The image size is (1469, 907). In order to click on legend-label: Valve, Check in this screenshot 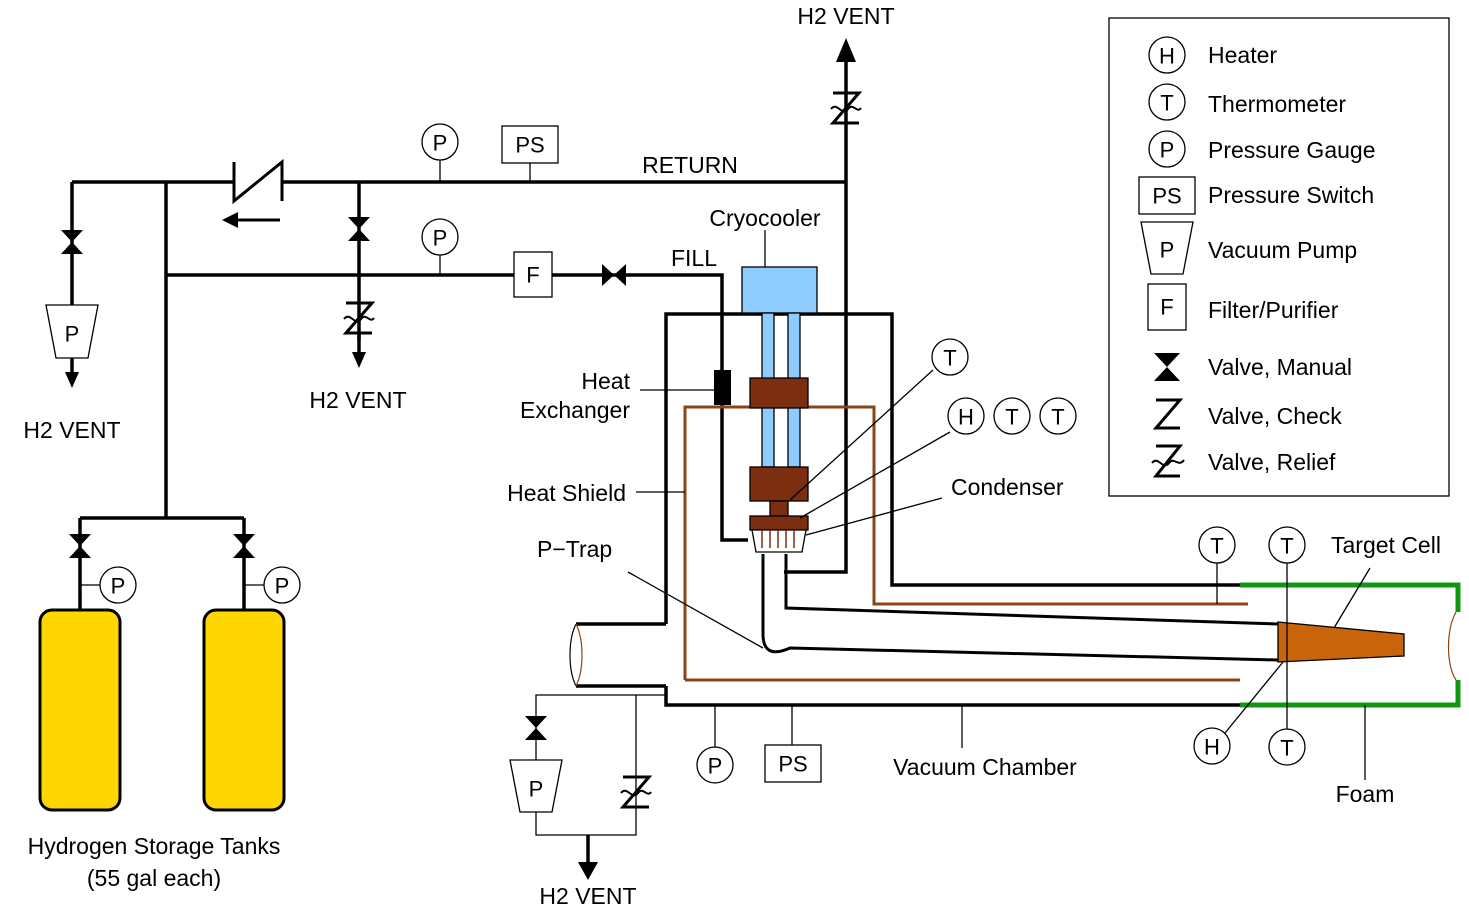, I will do `click(1275, 416)`.